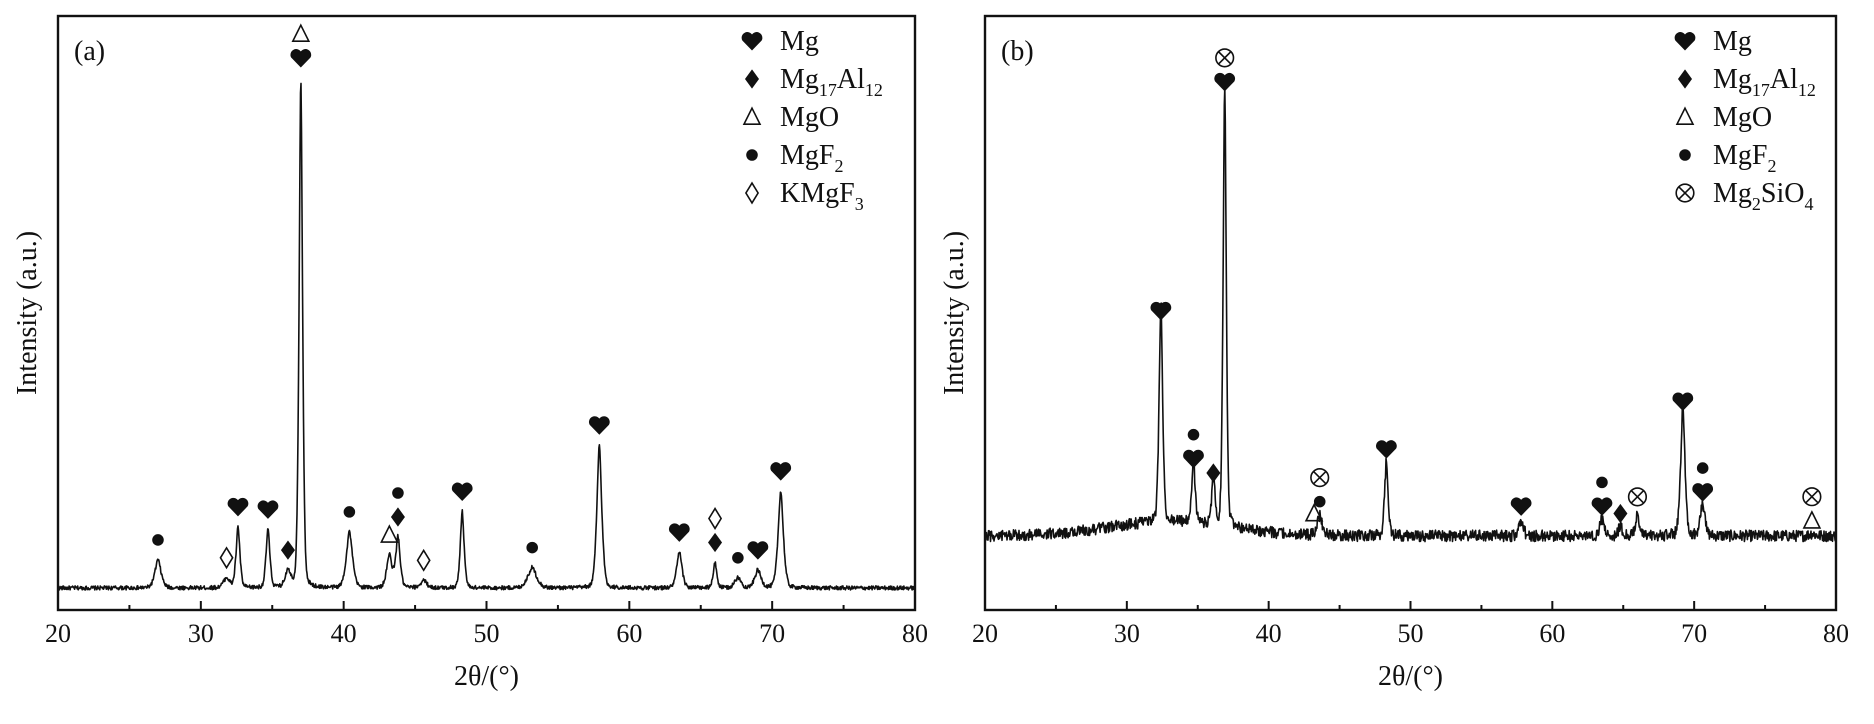 Image resolution: width=1874 pixels, height=724 pixels. I want to click on legend-label: Mg2SiO4, so click(1763, 196).